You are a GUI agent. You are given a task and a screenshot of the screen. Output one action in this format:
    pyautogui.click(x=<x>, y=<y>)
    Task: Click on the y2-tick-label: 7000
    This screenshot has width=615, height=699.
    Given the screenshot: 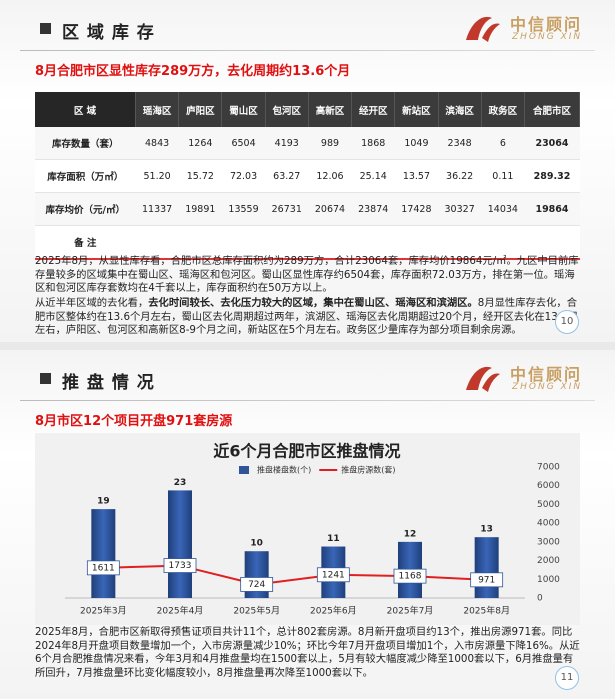 What is the action you would take?
    pyautogui.click(x=548, y=468)
    